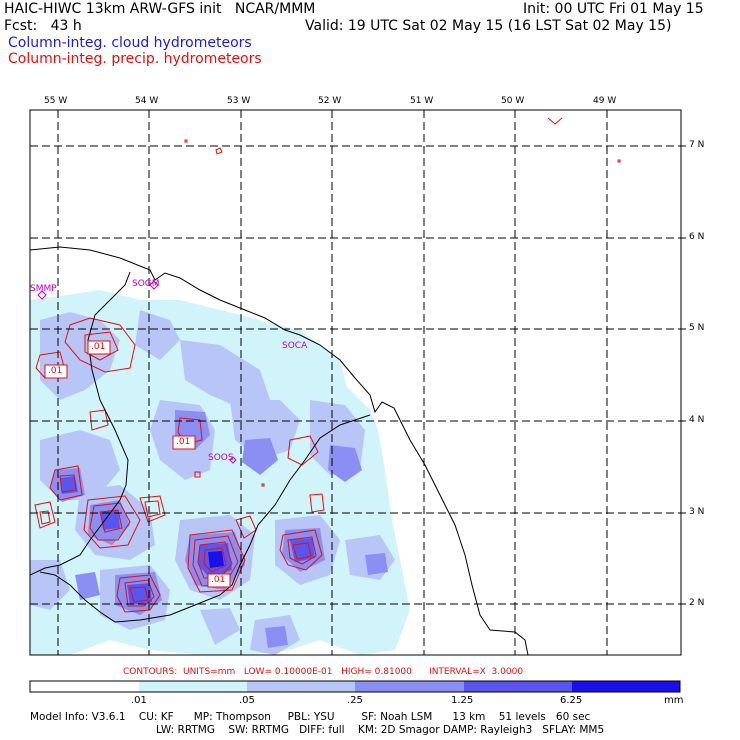 The width and height of the screenshot is (740, 740). I want to click on colorbar-label: .01, so click(139, 700).